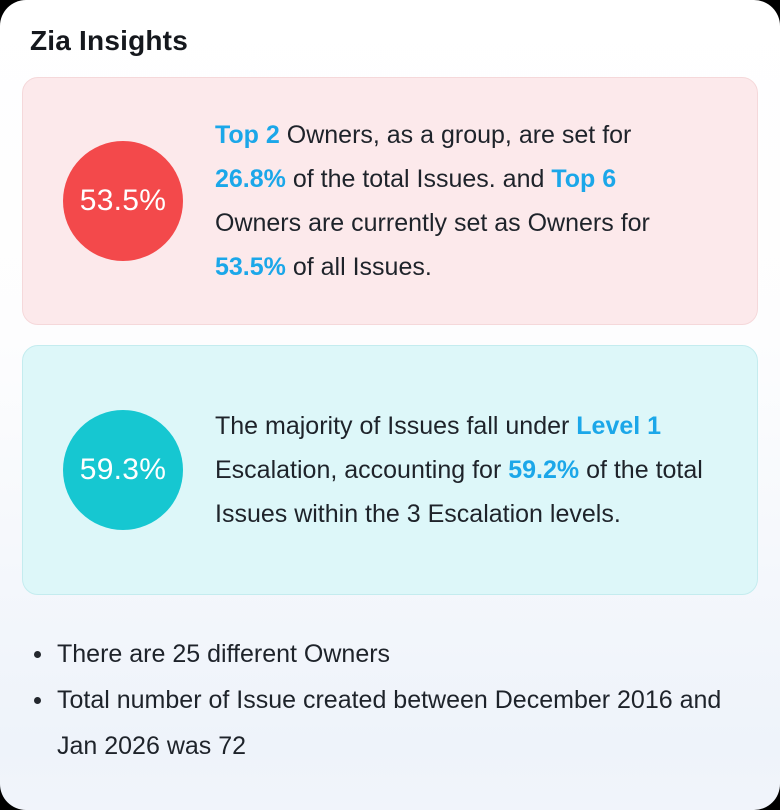 The height and width of the screenshot is (810, 780). I want to click on percentage-circle-escalation: 59.3%, so click(123, 470).